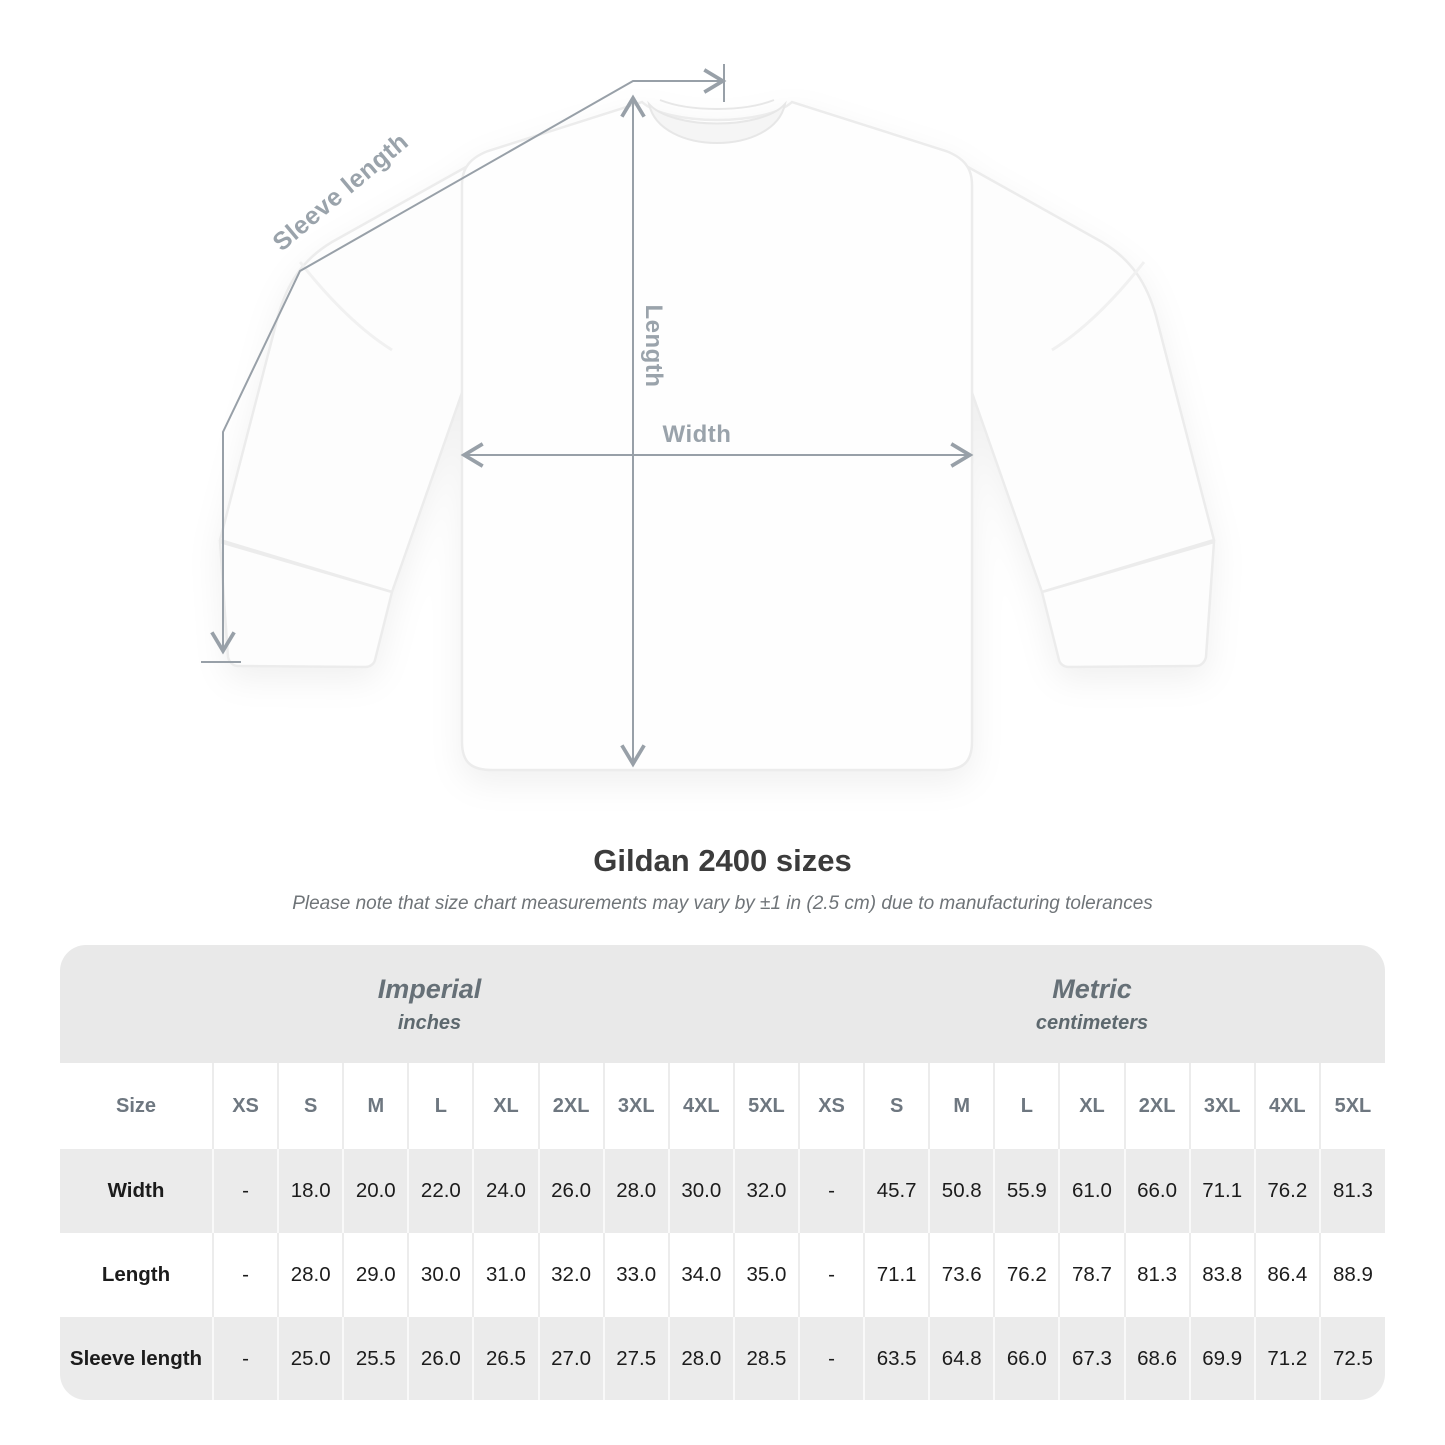 The image size is (1445, 1445). I want to click on size-column-header: Size, so click(136, 1105).